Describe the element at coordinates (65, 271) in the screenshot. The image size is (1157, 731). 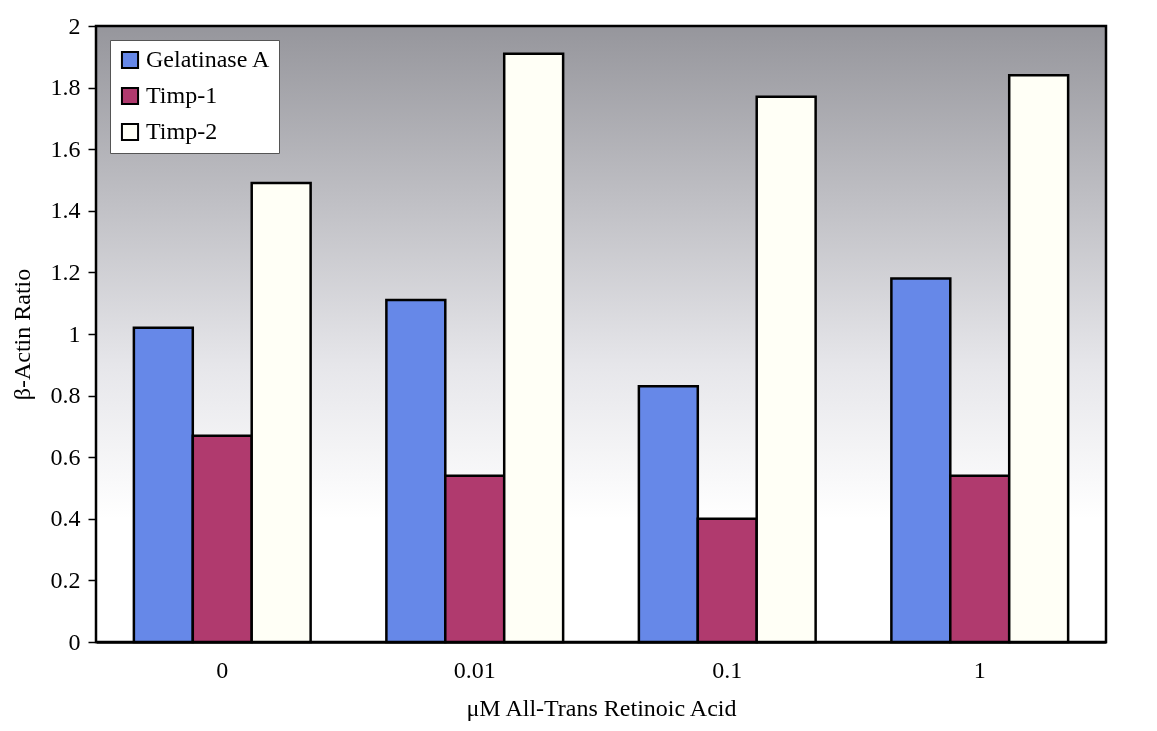
I see `y-tick-label: 1.2` at that location.